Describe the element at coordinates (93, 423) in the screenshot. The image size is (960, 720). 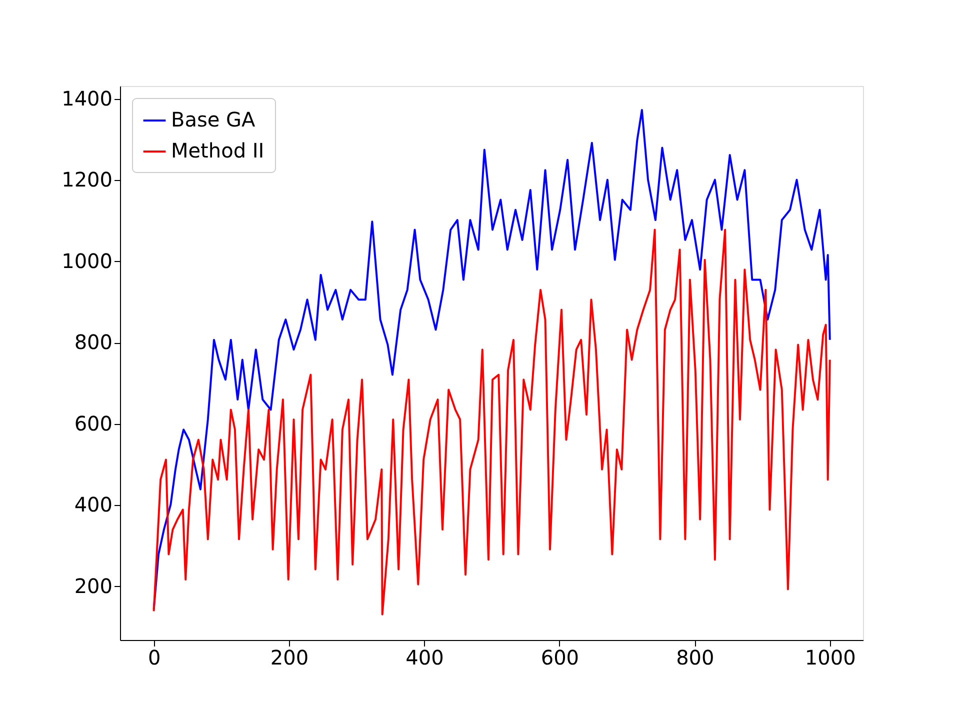
I see `y-tick-label: 600` at that location.